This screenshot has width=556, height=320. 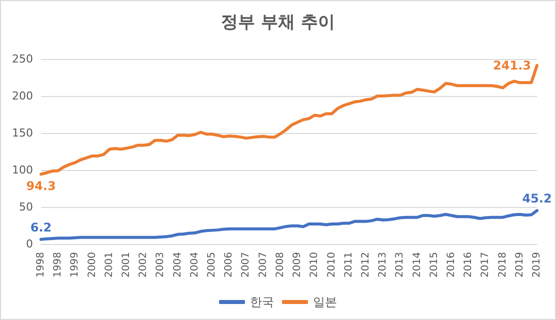 What do you see at coordinates (41, 227) in the screenshot?
I see `data-label: 6.2` at bounding box center [41, 227].